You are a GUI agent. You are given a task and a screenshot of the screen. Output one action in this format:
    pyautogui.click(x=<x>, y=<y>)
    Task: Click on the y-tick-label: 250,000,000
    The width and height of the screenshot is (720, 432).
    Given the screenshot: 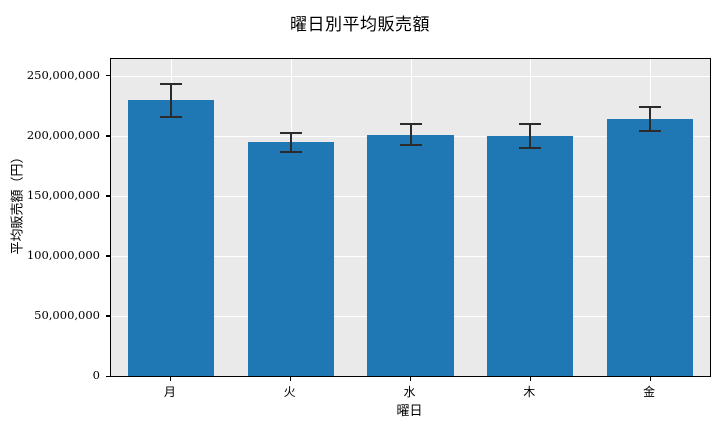 What is the action you would take?
    pyautogui.click(x=63, y=74)
    